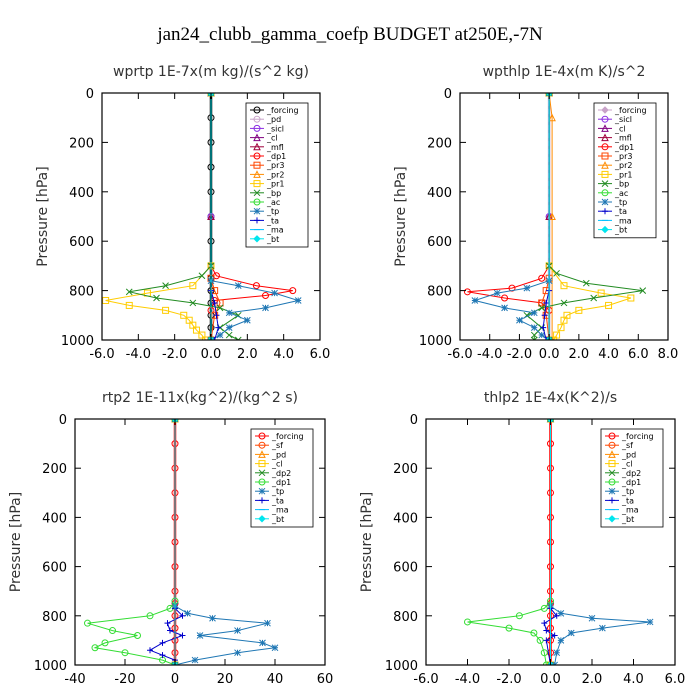  What do you see at coordinates (277, 445) in the screenshot?
I see `legend-label-sf: _sf` at bounding box center [277, 445].